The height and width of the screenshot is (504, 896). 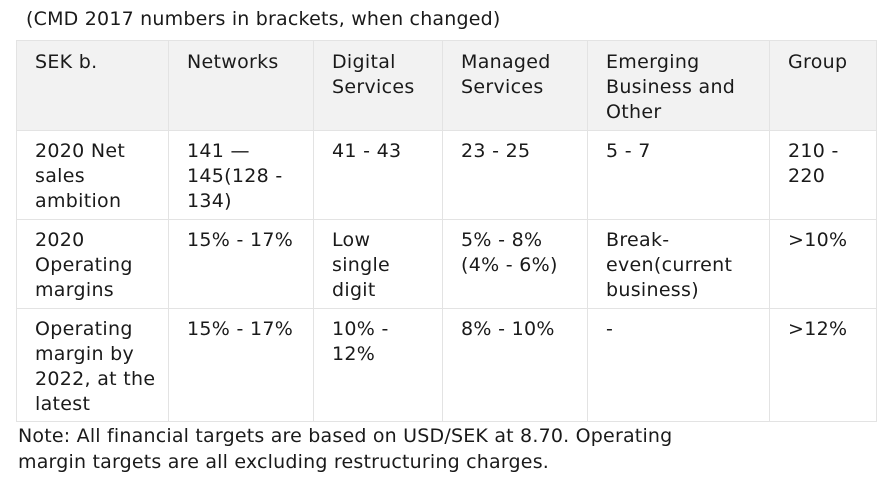 I want to click on group-cell: 210 - 220, so click(x=823, y=175).